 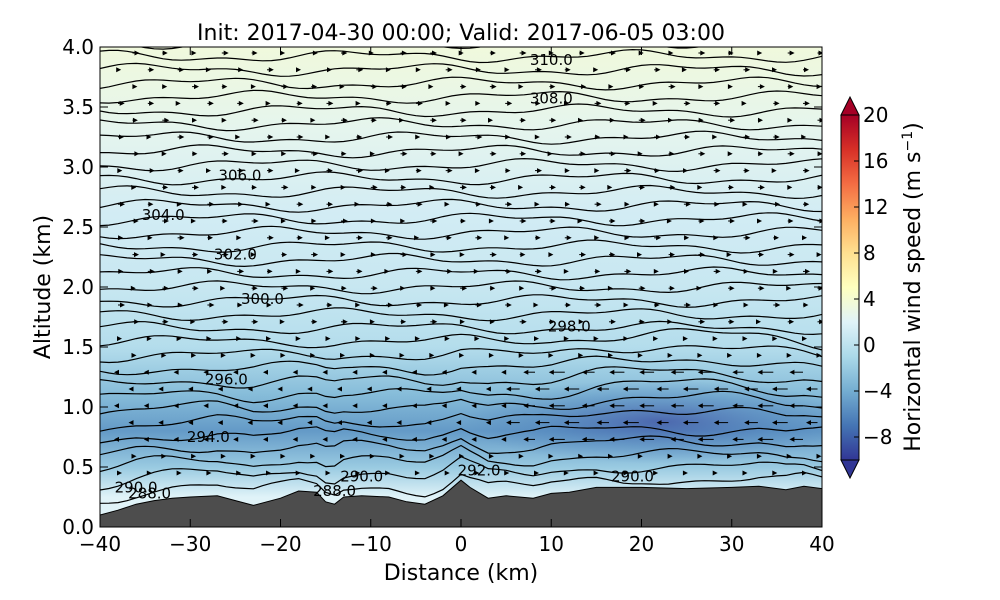 What do you see at coordinates (78, 167) in the screenshot?
I see `y-tick-label: 3.0` at bounding box center [78, 167].